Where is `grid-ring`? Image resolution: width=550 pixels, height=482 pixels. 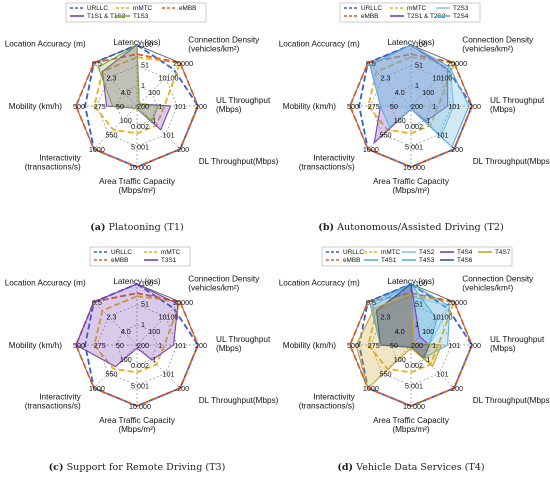 grid-ring is located at coordinates (411, 106).